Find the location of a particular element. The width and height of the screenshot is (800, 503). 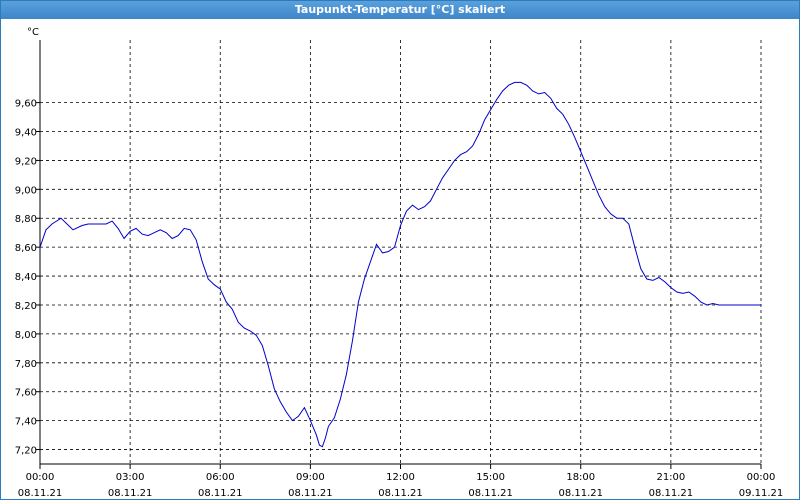

x-tick-date-label: 09.11.21 is located at coordinates (761, 493).